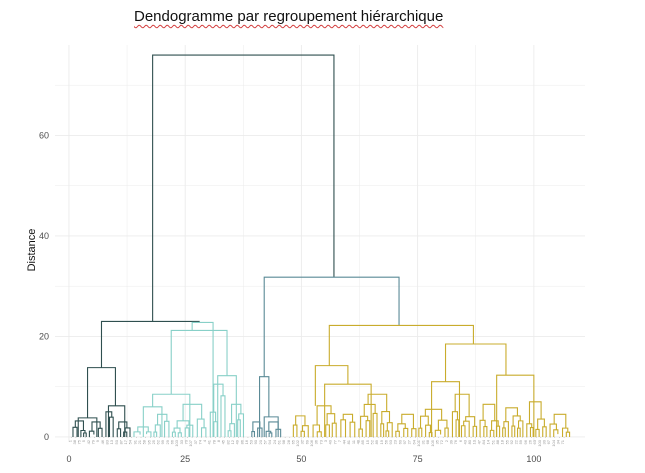  What do you see at coordinates (362, 441) in the screenshot?
I see `leaf-label: 85` at bounding box center [362, 441].